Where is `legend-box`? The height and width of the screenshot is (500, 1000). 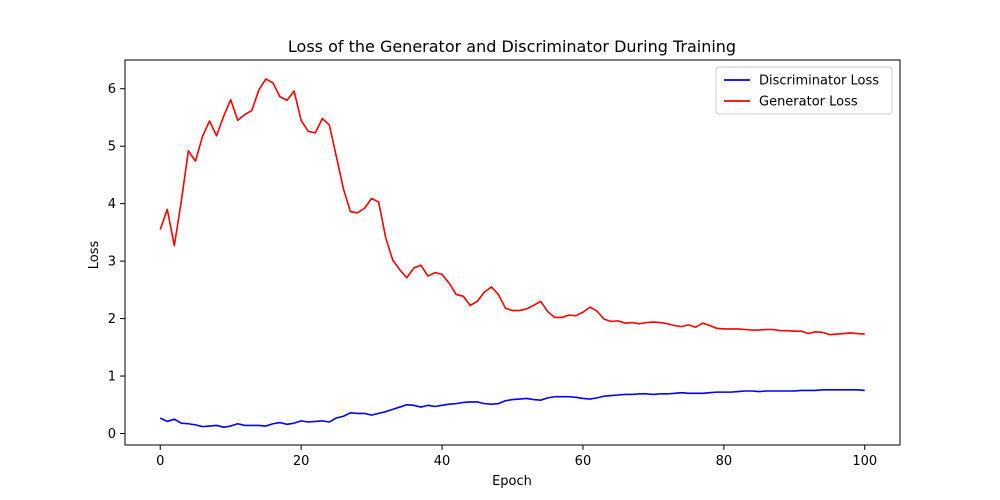
legend-box is located at coordinates (804, 90).